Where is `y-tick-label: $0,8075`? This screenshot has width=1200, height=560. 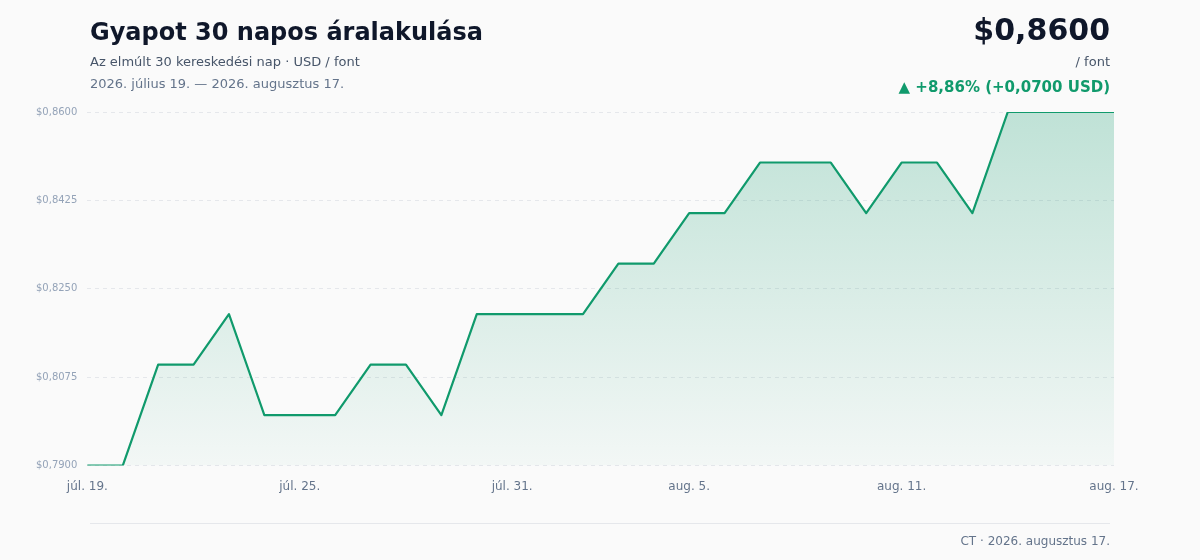 y-tick-label: $0,8075 is located at coordinates (56, 376).